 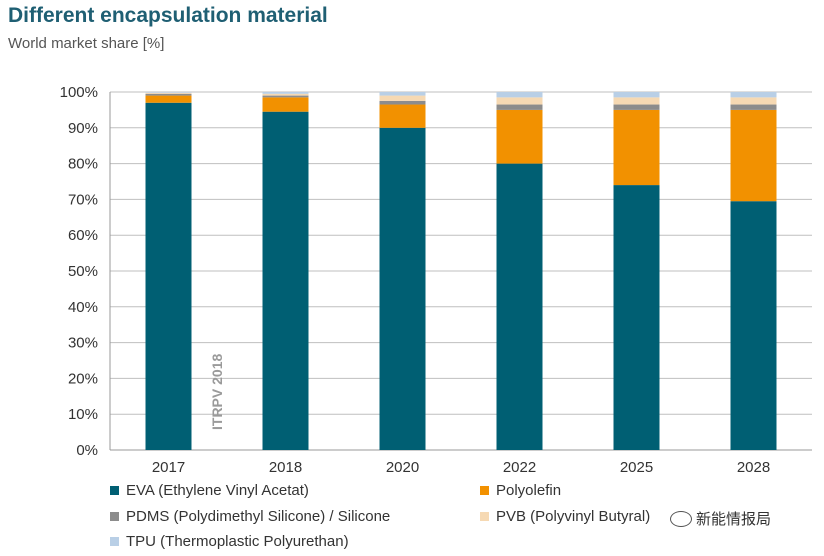 What do you see at coordinates (402, 467) in the screenshot?
I see `x-tick-label: 2020` at bounding box center [402, 467].